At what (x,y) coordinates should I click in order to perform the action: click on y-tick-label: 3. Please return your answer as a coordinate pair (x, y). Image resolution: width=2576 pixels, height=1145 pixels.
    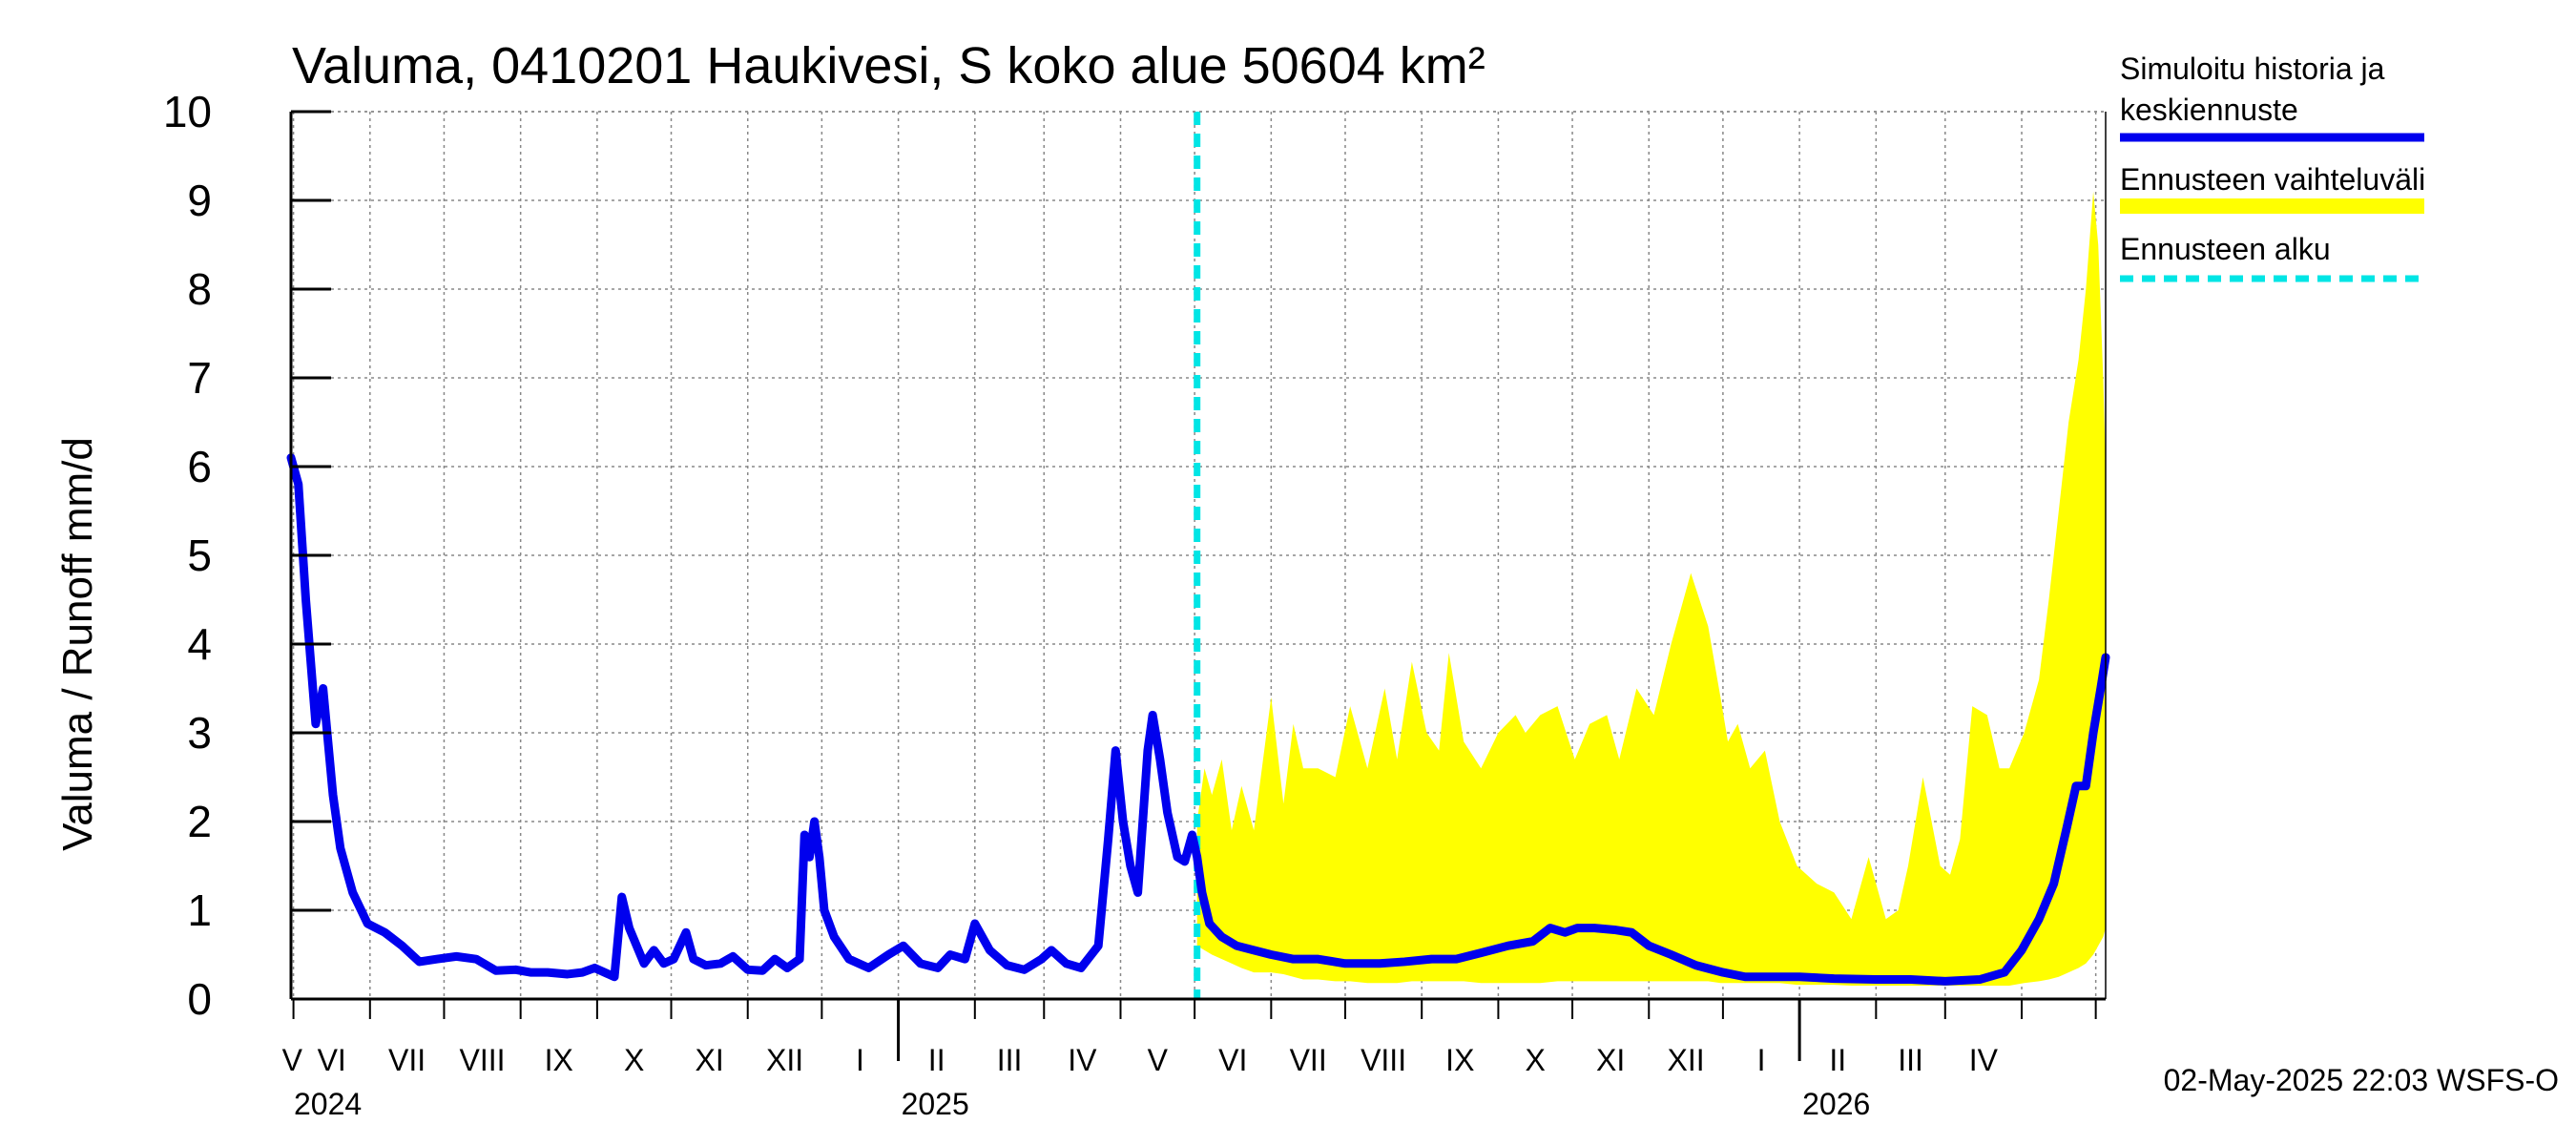
    Looking at the image, I should click on (199, 733).